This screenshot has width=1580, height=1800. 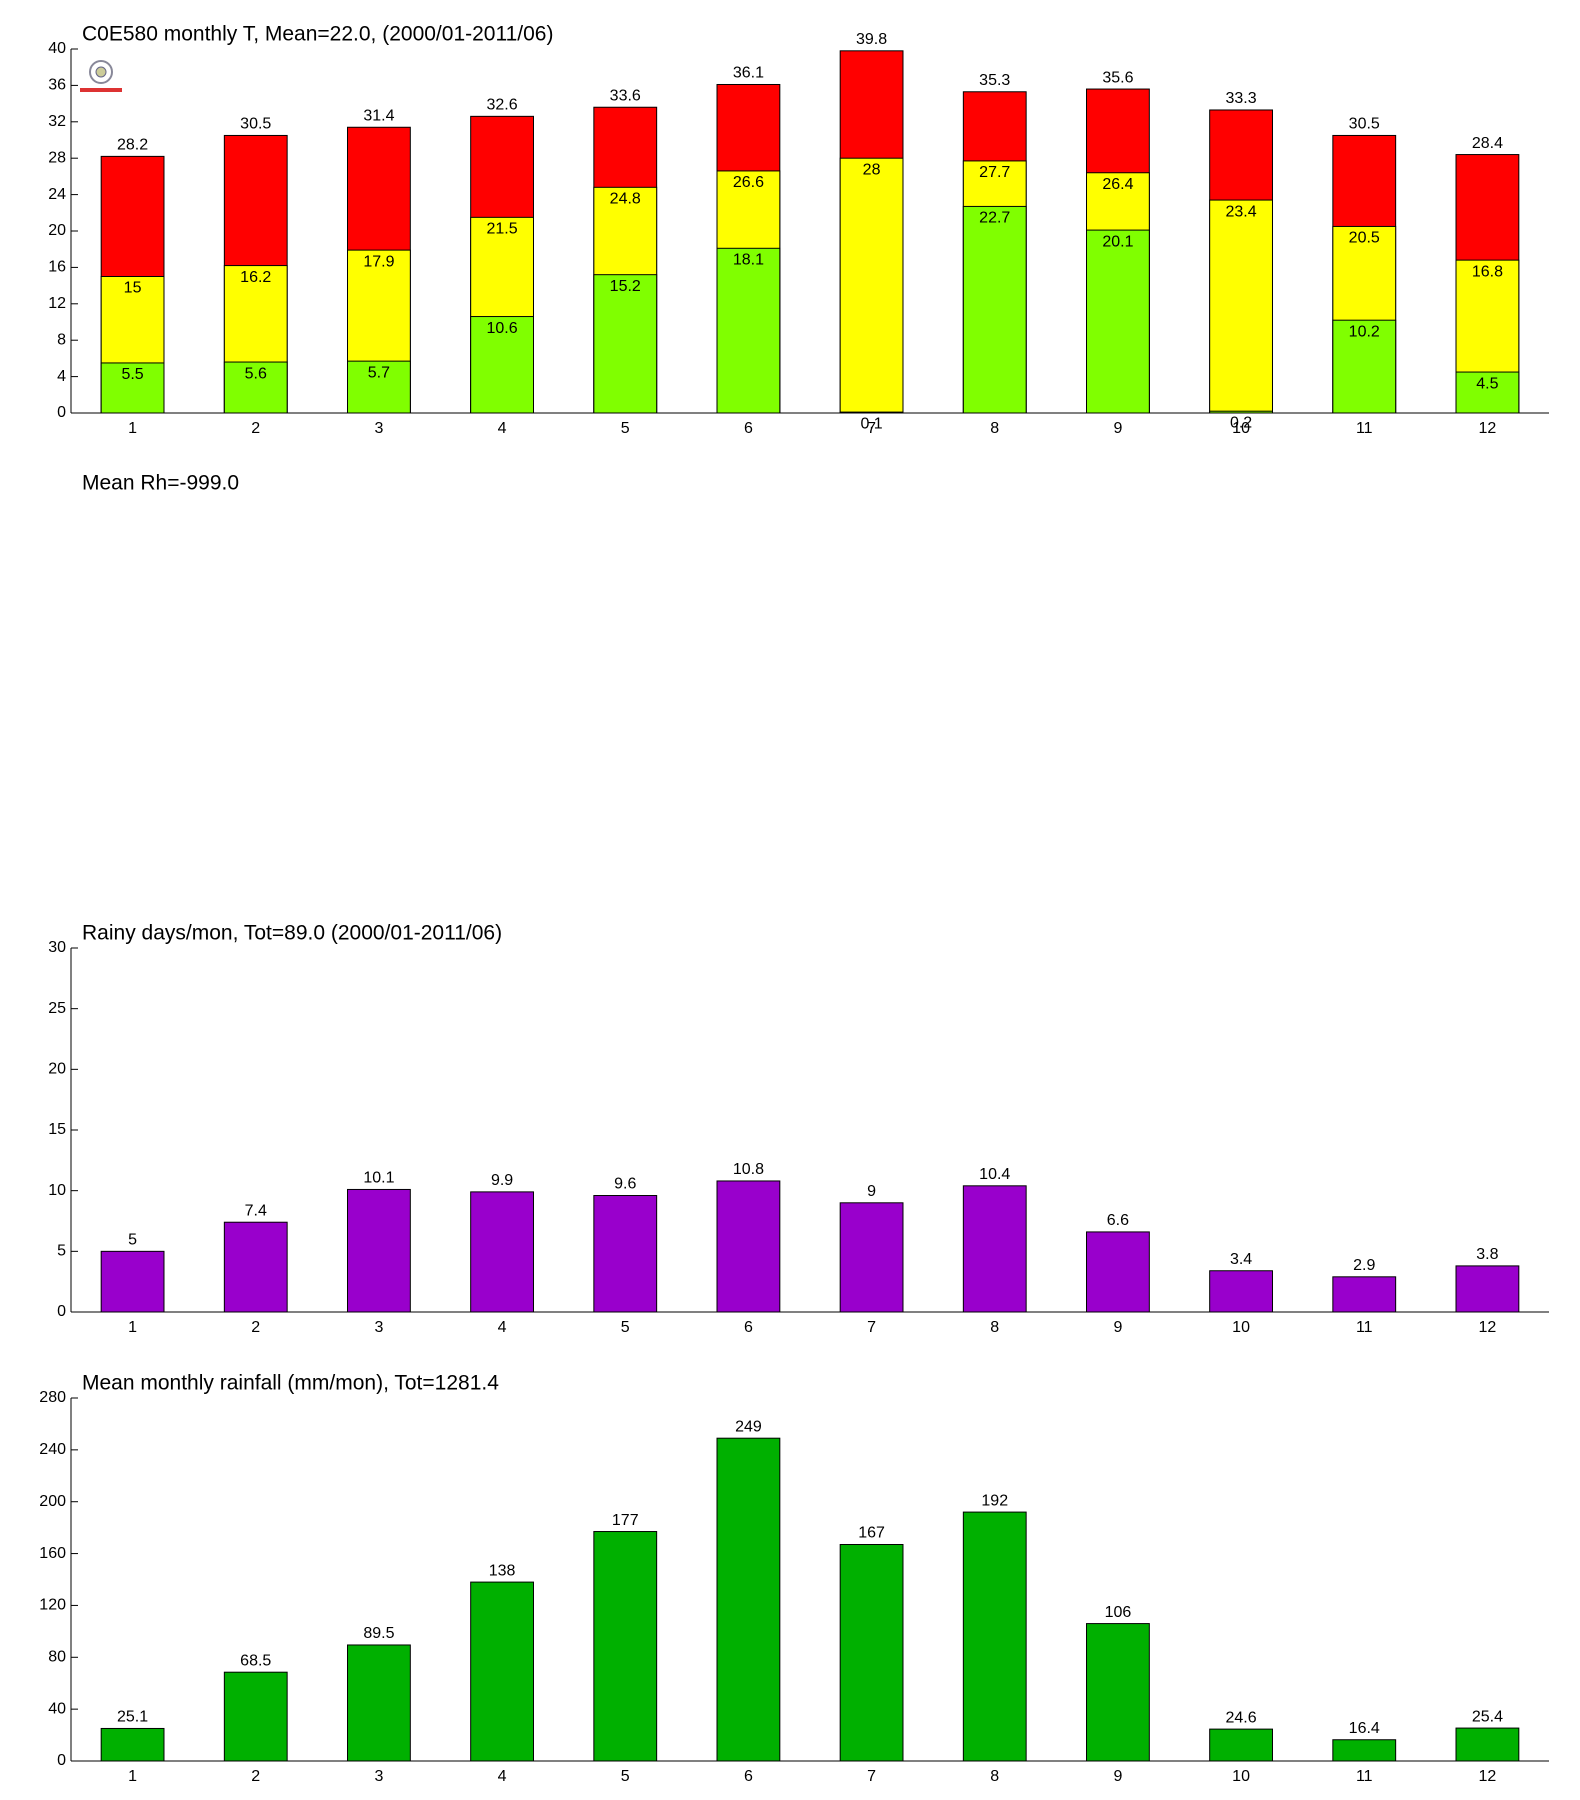 What do you see at coordinates (748, 1426) in the screenshot?
I see `data-label: 249` at bounding box center [748, 1426].